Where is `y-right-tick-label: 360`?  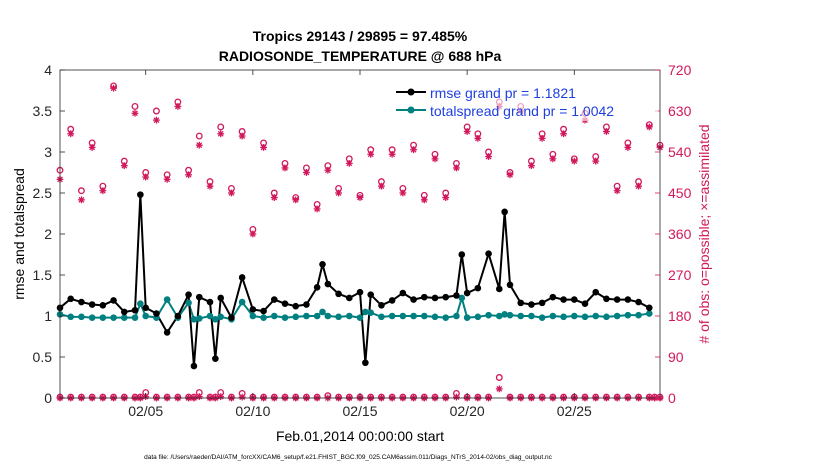 y-right-tick-label: 360 is located at coordinates (680, 234).